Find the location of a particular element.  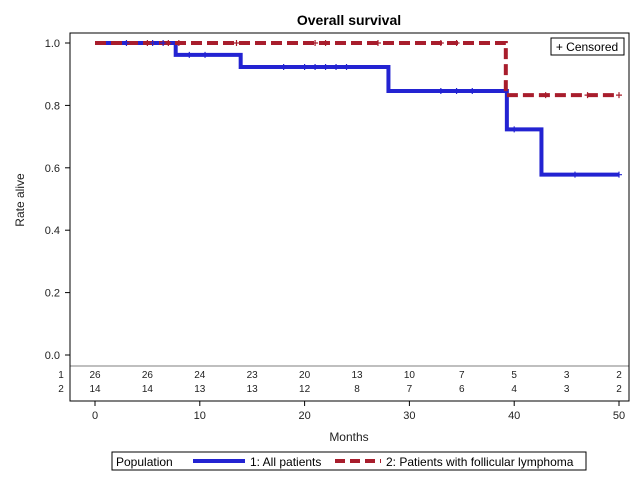

y-tick-label: 0.0 is located at coordinates (52, 356).